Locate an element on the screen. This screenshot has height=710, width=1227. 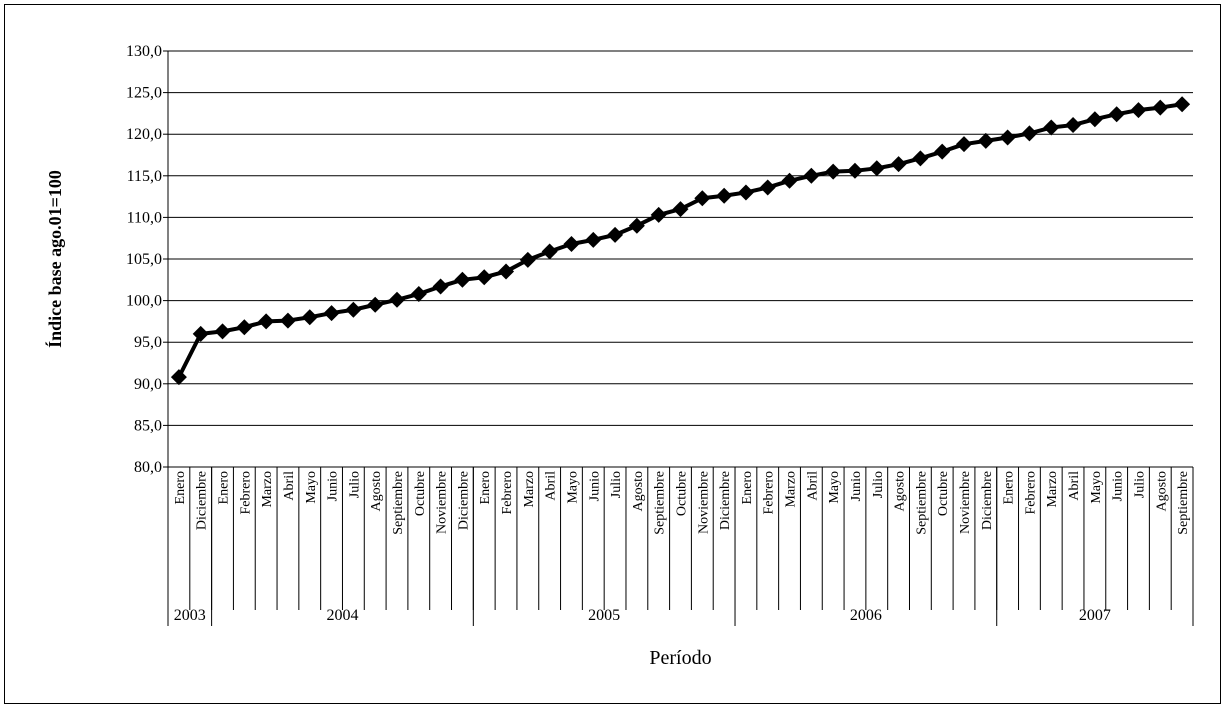
y-tick-label: 110,0 is located at coordinates (144, 217).